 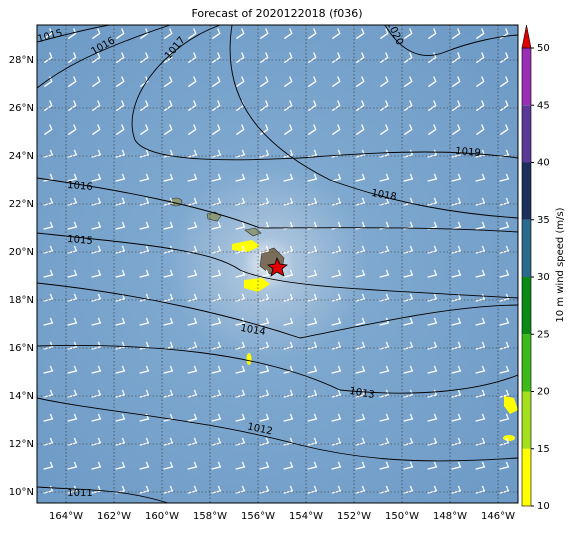 What do you see at coordinates (543, 48) in the screenshot?
I see `colorbar-tick-label: 50` at bounding box center [543, 48].